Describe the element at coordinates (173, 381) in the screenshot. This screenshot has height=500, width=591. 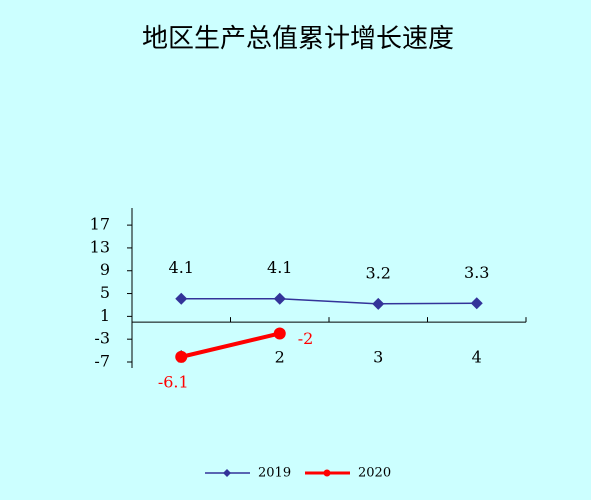
I see `data-label: -6.1` at that location.